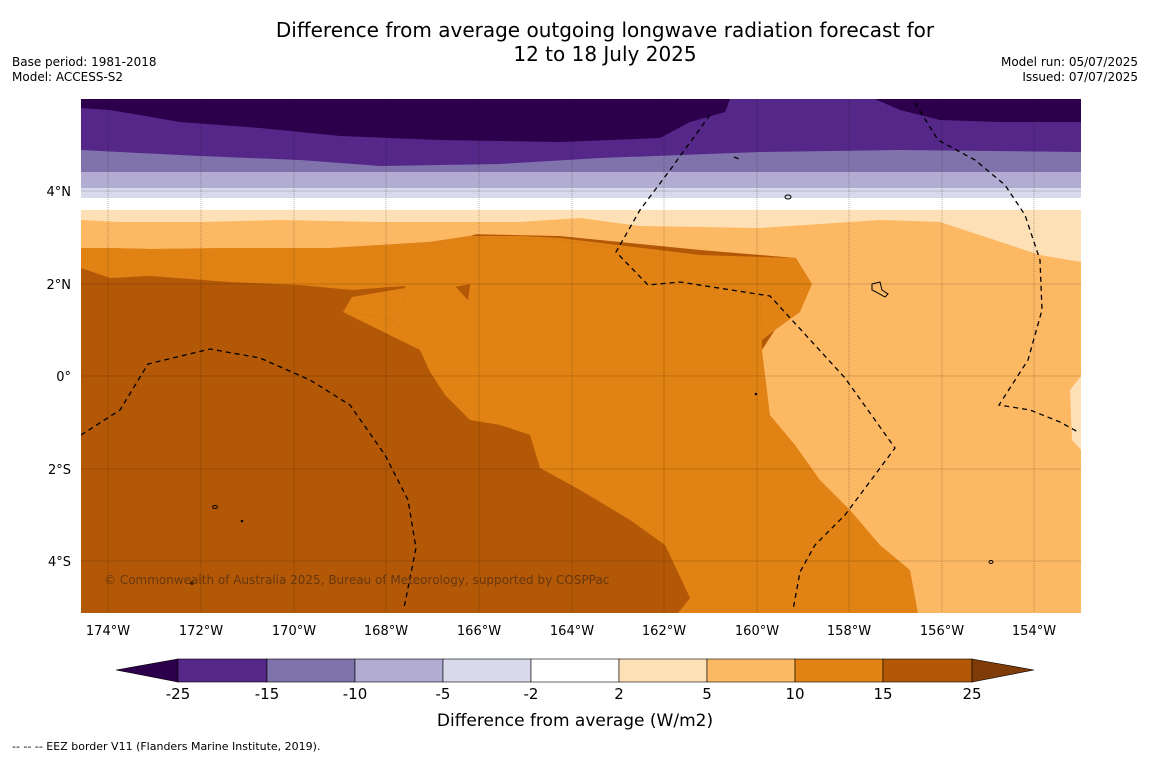 This screenshot has height=758, width=1150. Describe the element at coordinates (581, 203) in the screenshot. I see `field-neutral-band` at that location.